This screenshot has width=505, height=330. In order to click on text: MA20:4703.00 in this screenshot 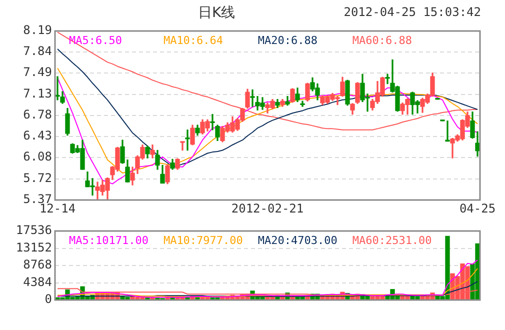, I will do `click(298, 240)`.